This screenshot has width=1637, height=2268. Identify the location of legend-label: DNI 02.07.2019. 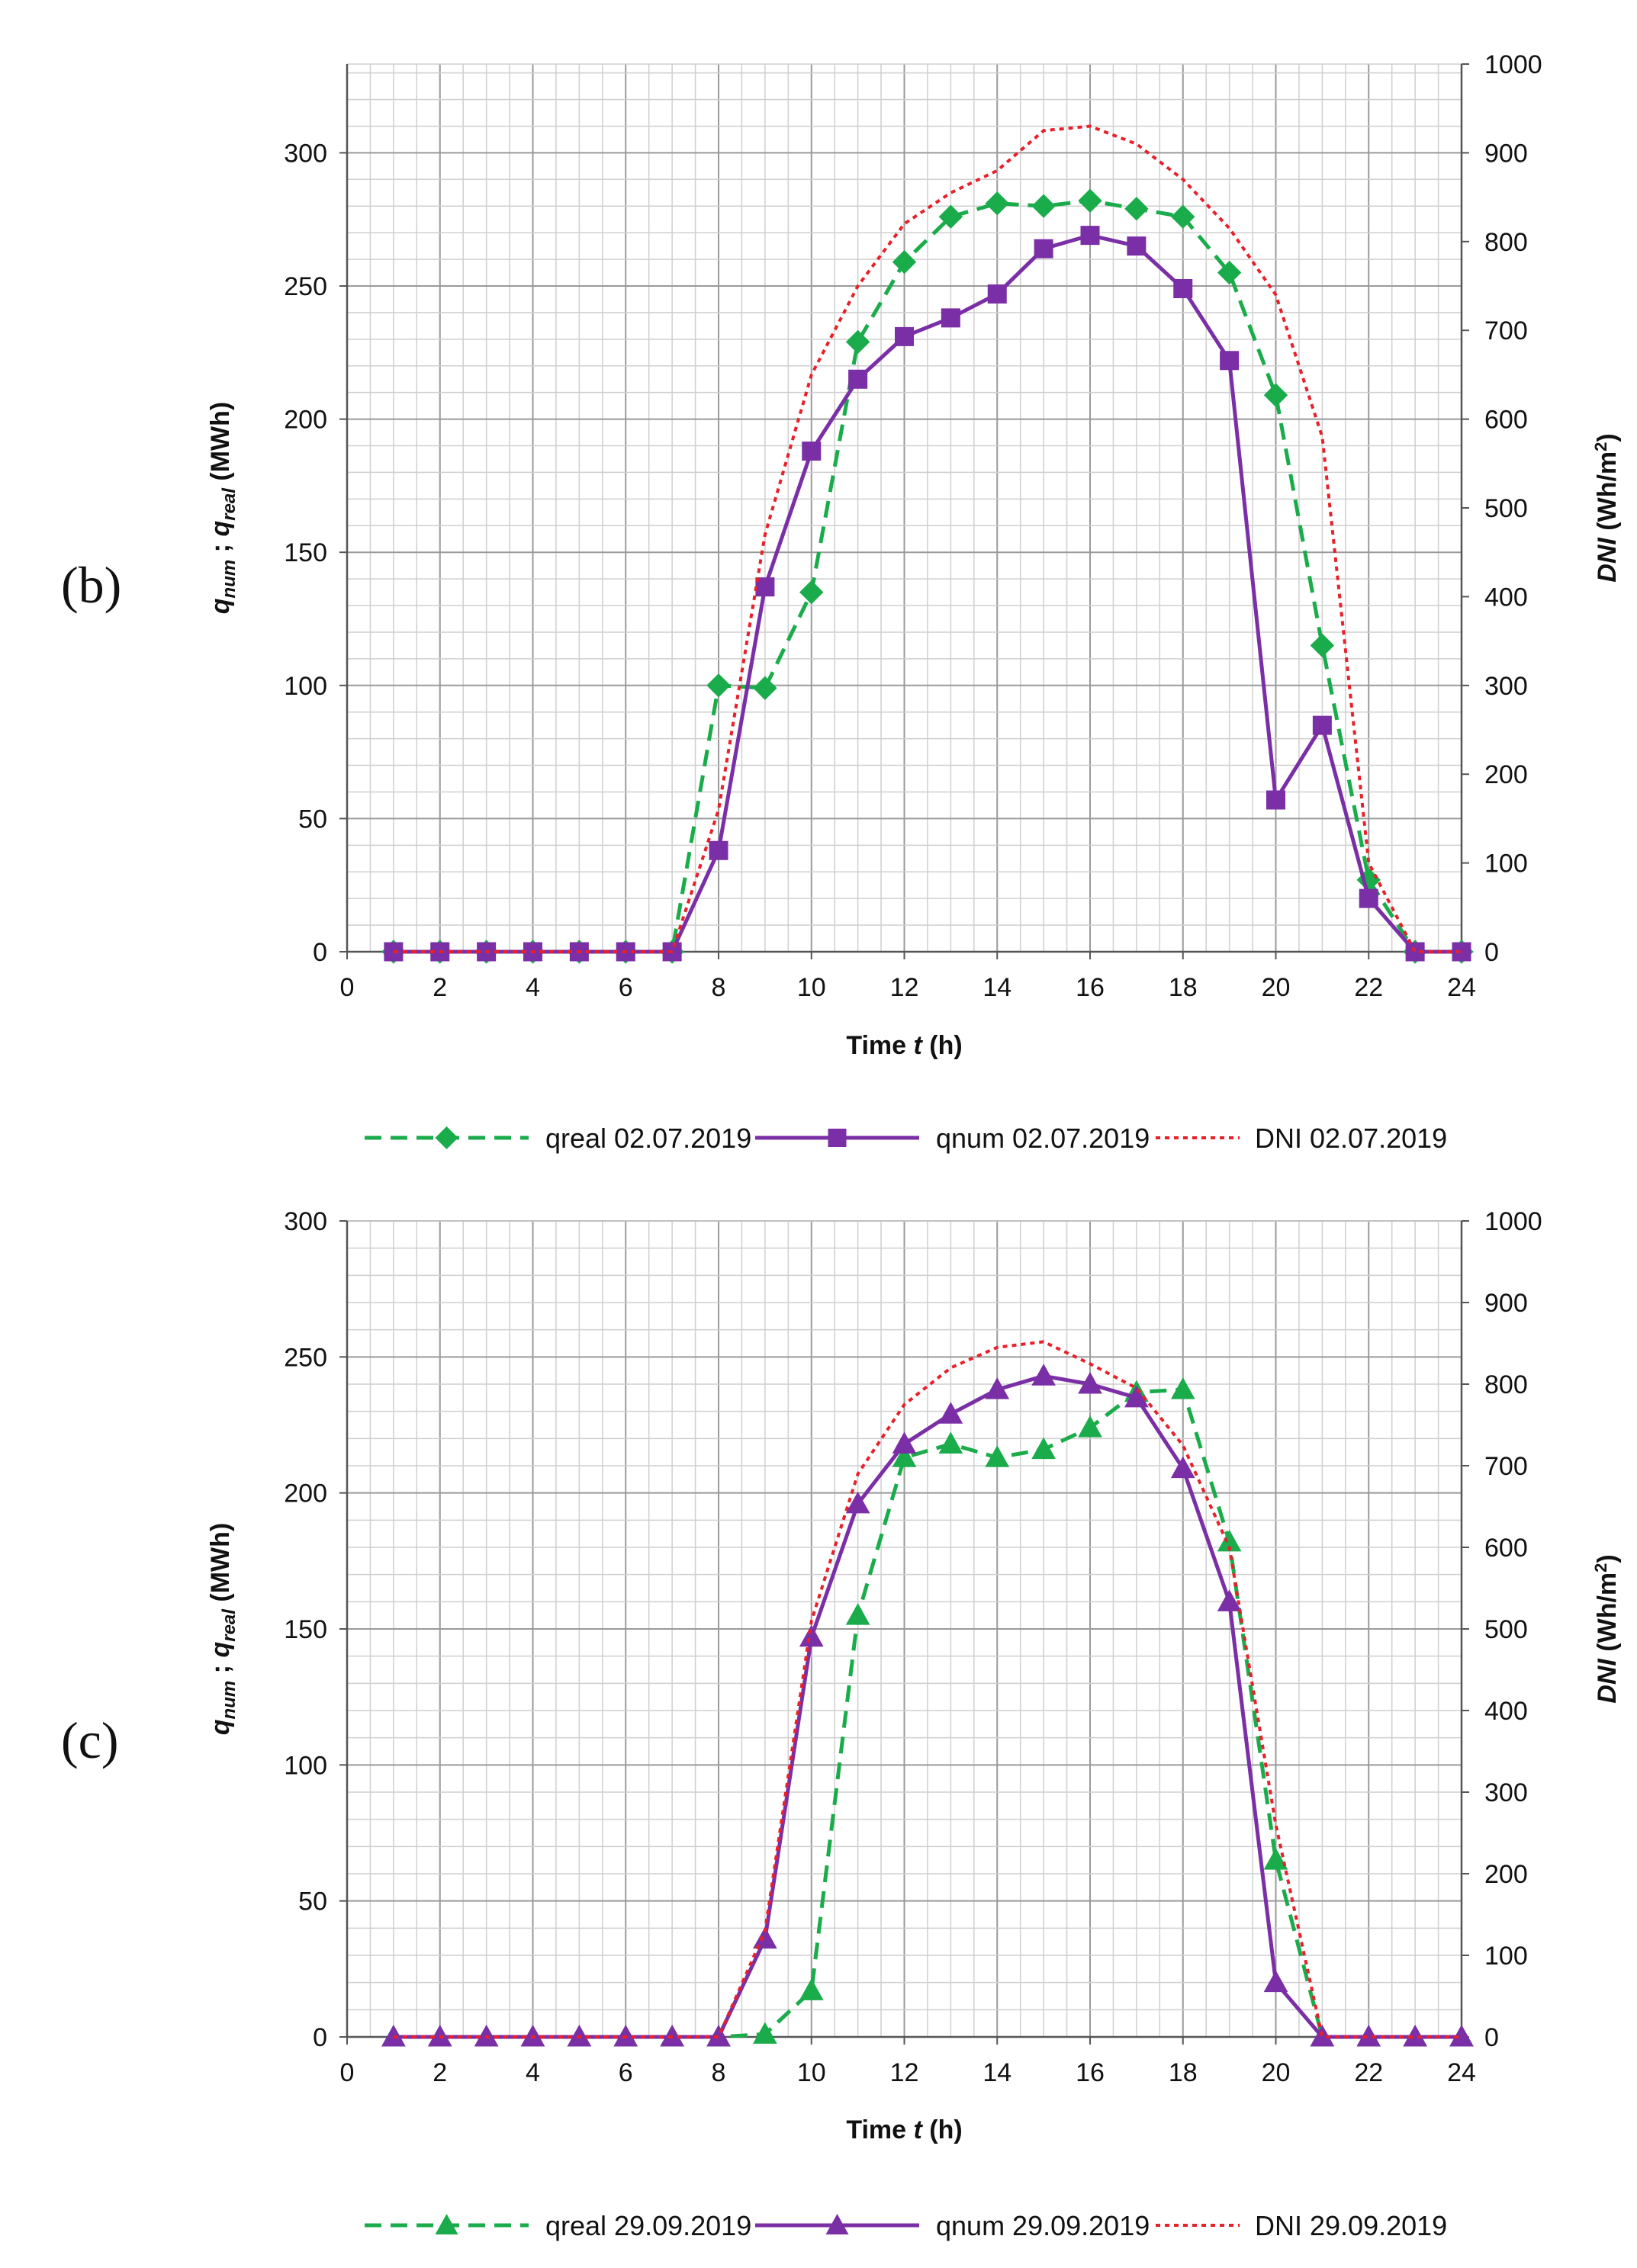
(1351, 1138).